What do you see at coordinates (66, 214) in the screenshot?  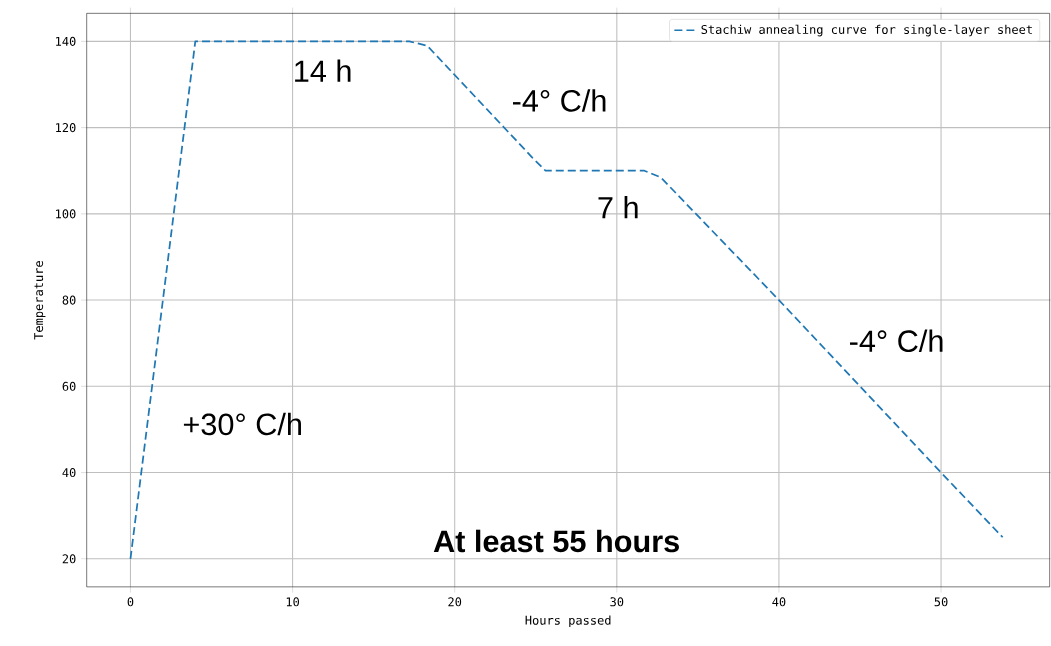 I see `y-tick-label: 100` at bounding box center [66, 214].